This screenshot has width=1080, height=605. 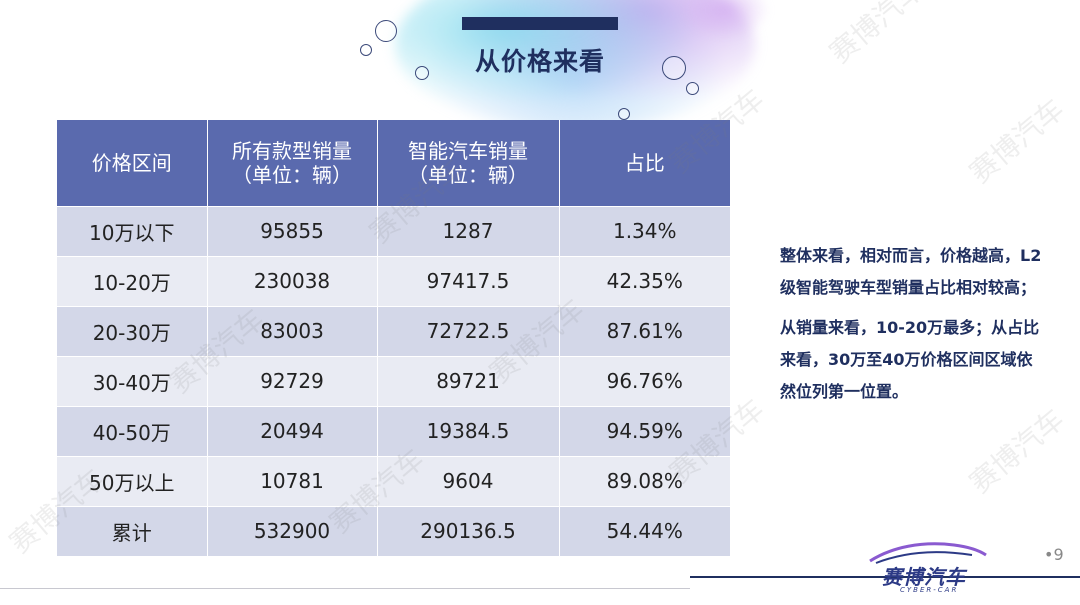 I want to click on header-ratio: 占比, so click(x=644, y=163).